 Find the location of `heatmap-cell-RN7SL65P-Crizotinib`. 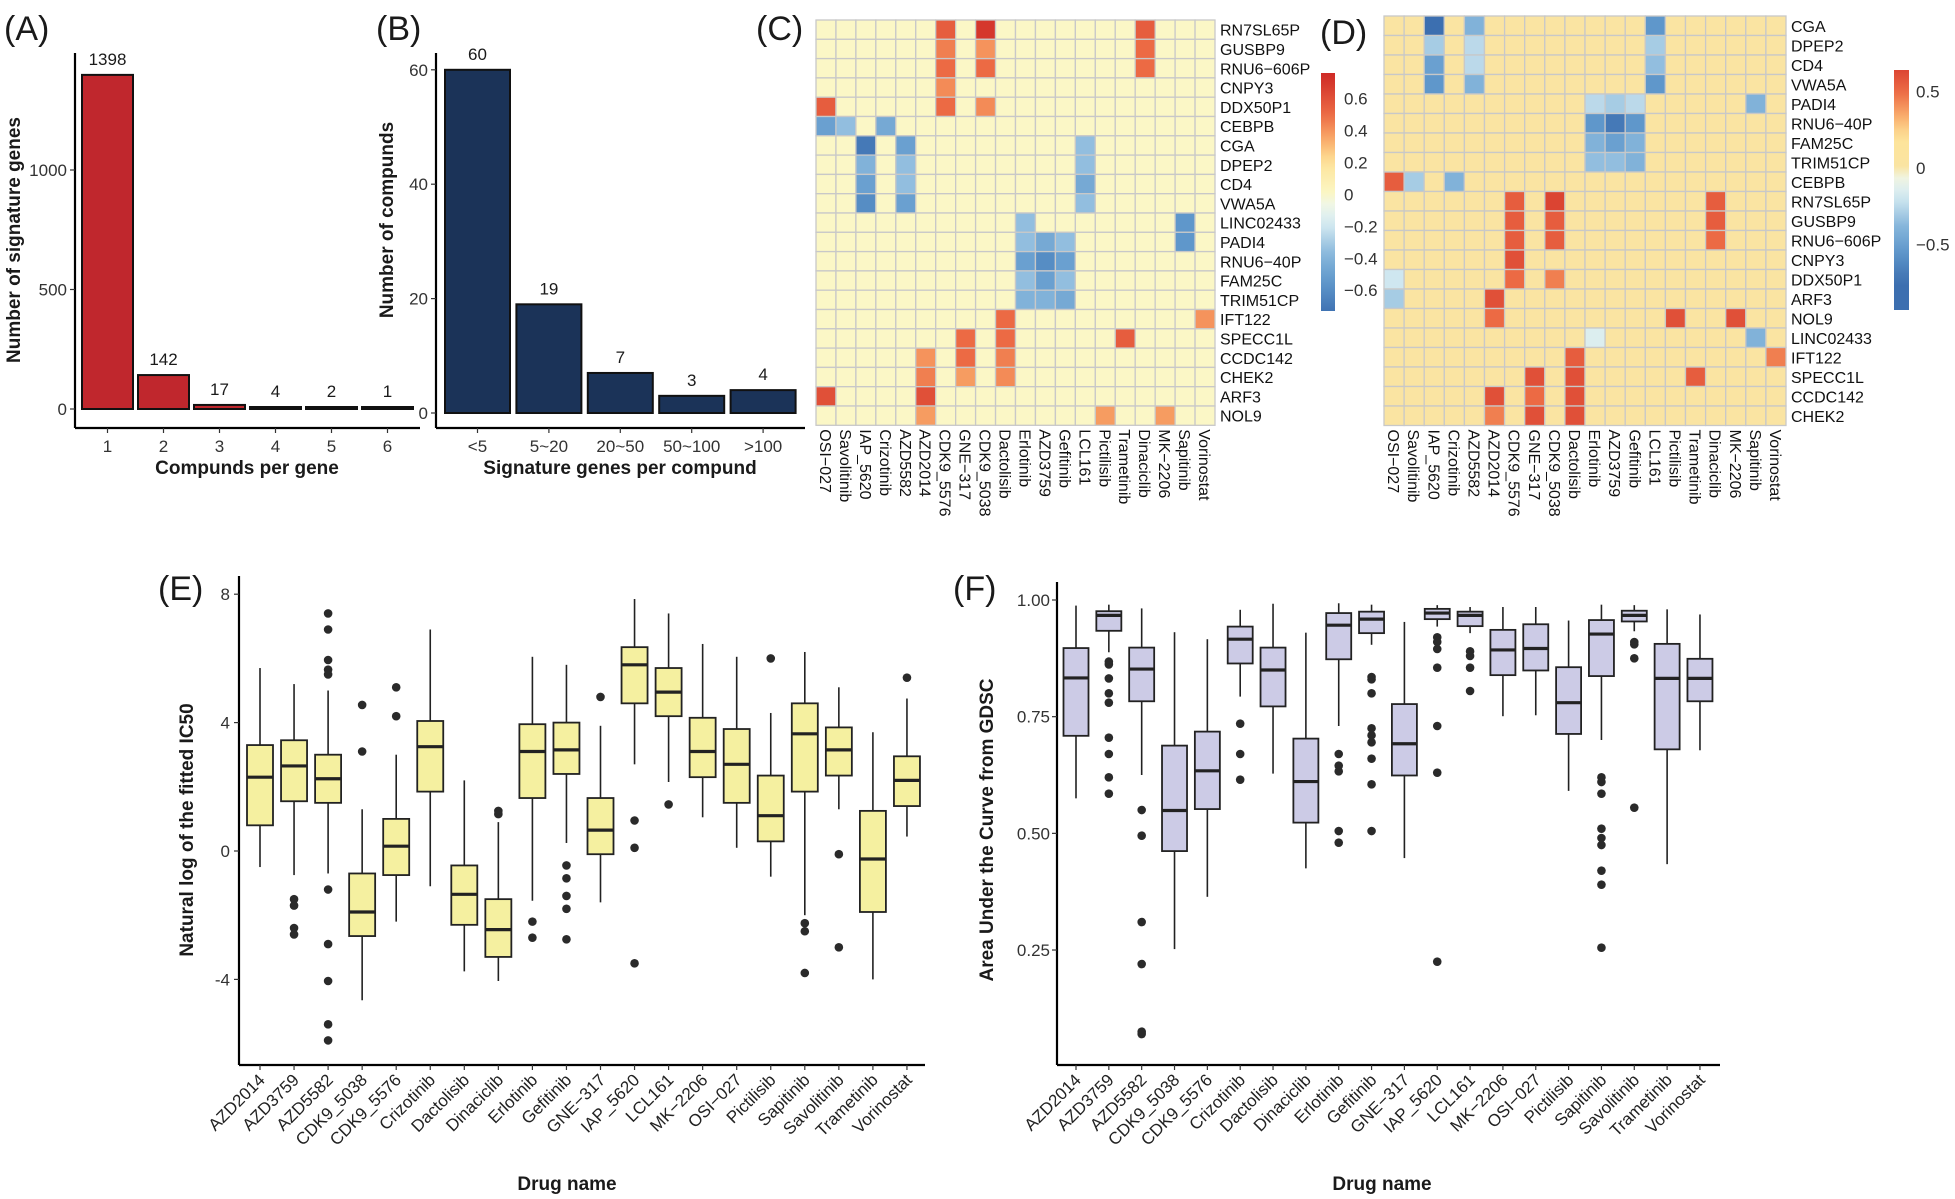

heatmap-cell-RN7SL65P-Crizotinib is located at coordinates (1454, 201).